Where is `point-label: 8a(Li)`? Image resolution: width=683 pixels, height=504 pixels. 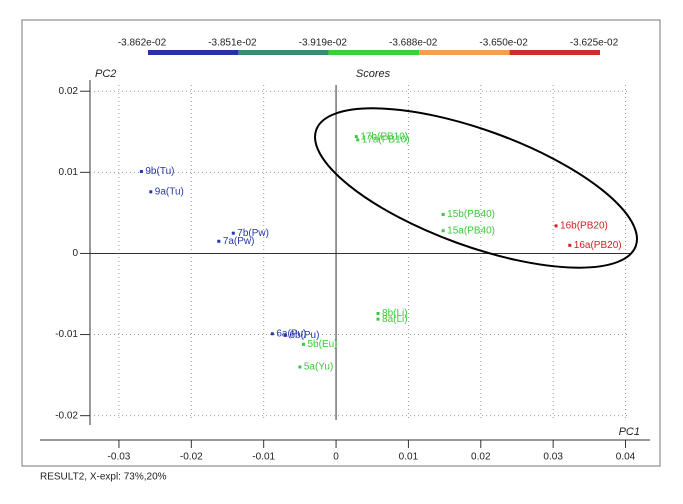 point-label: 8a(Li) is located at coordinates (395, 319).